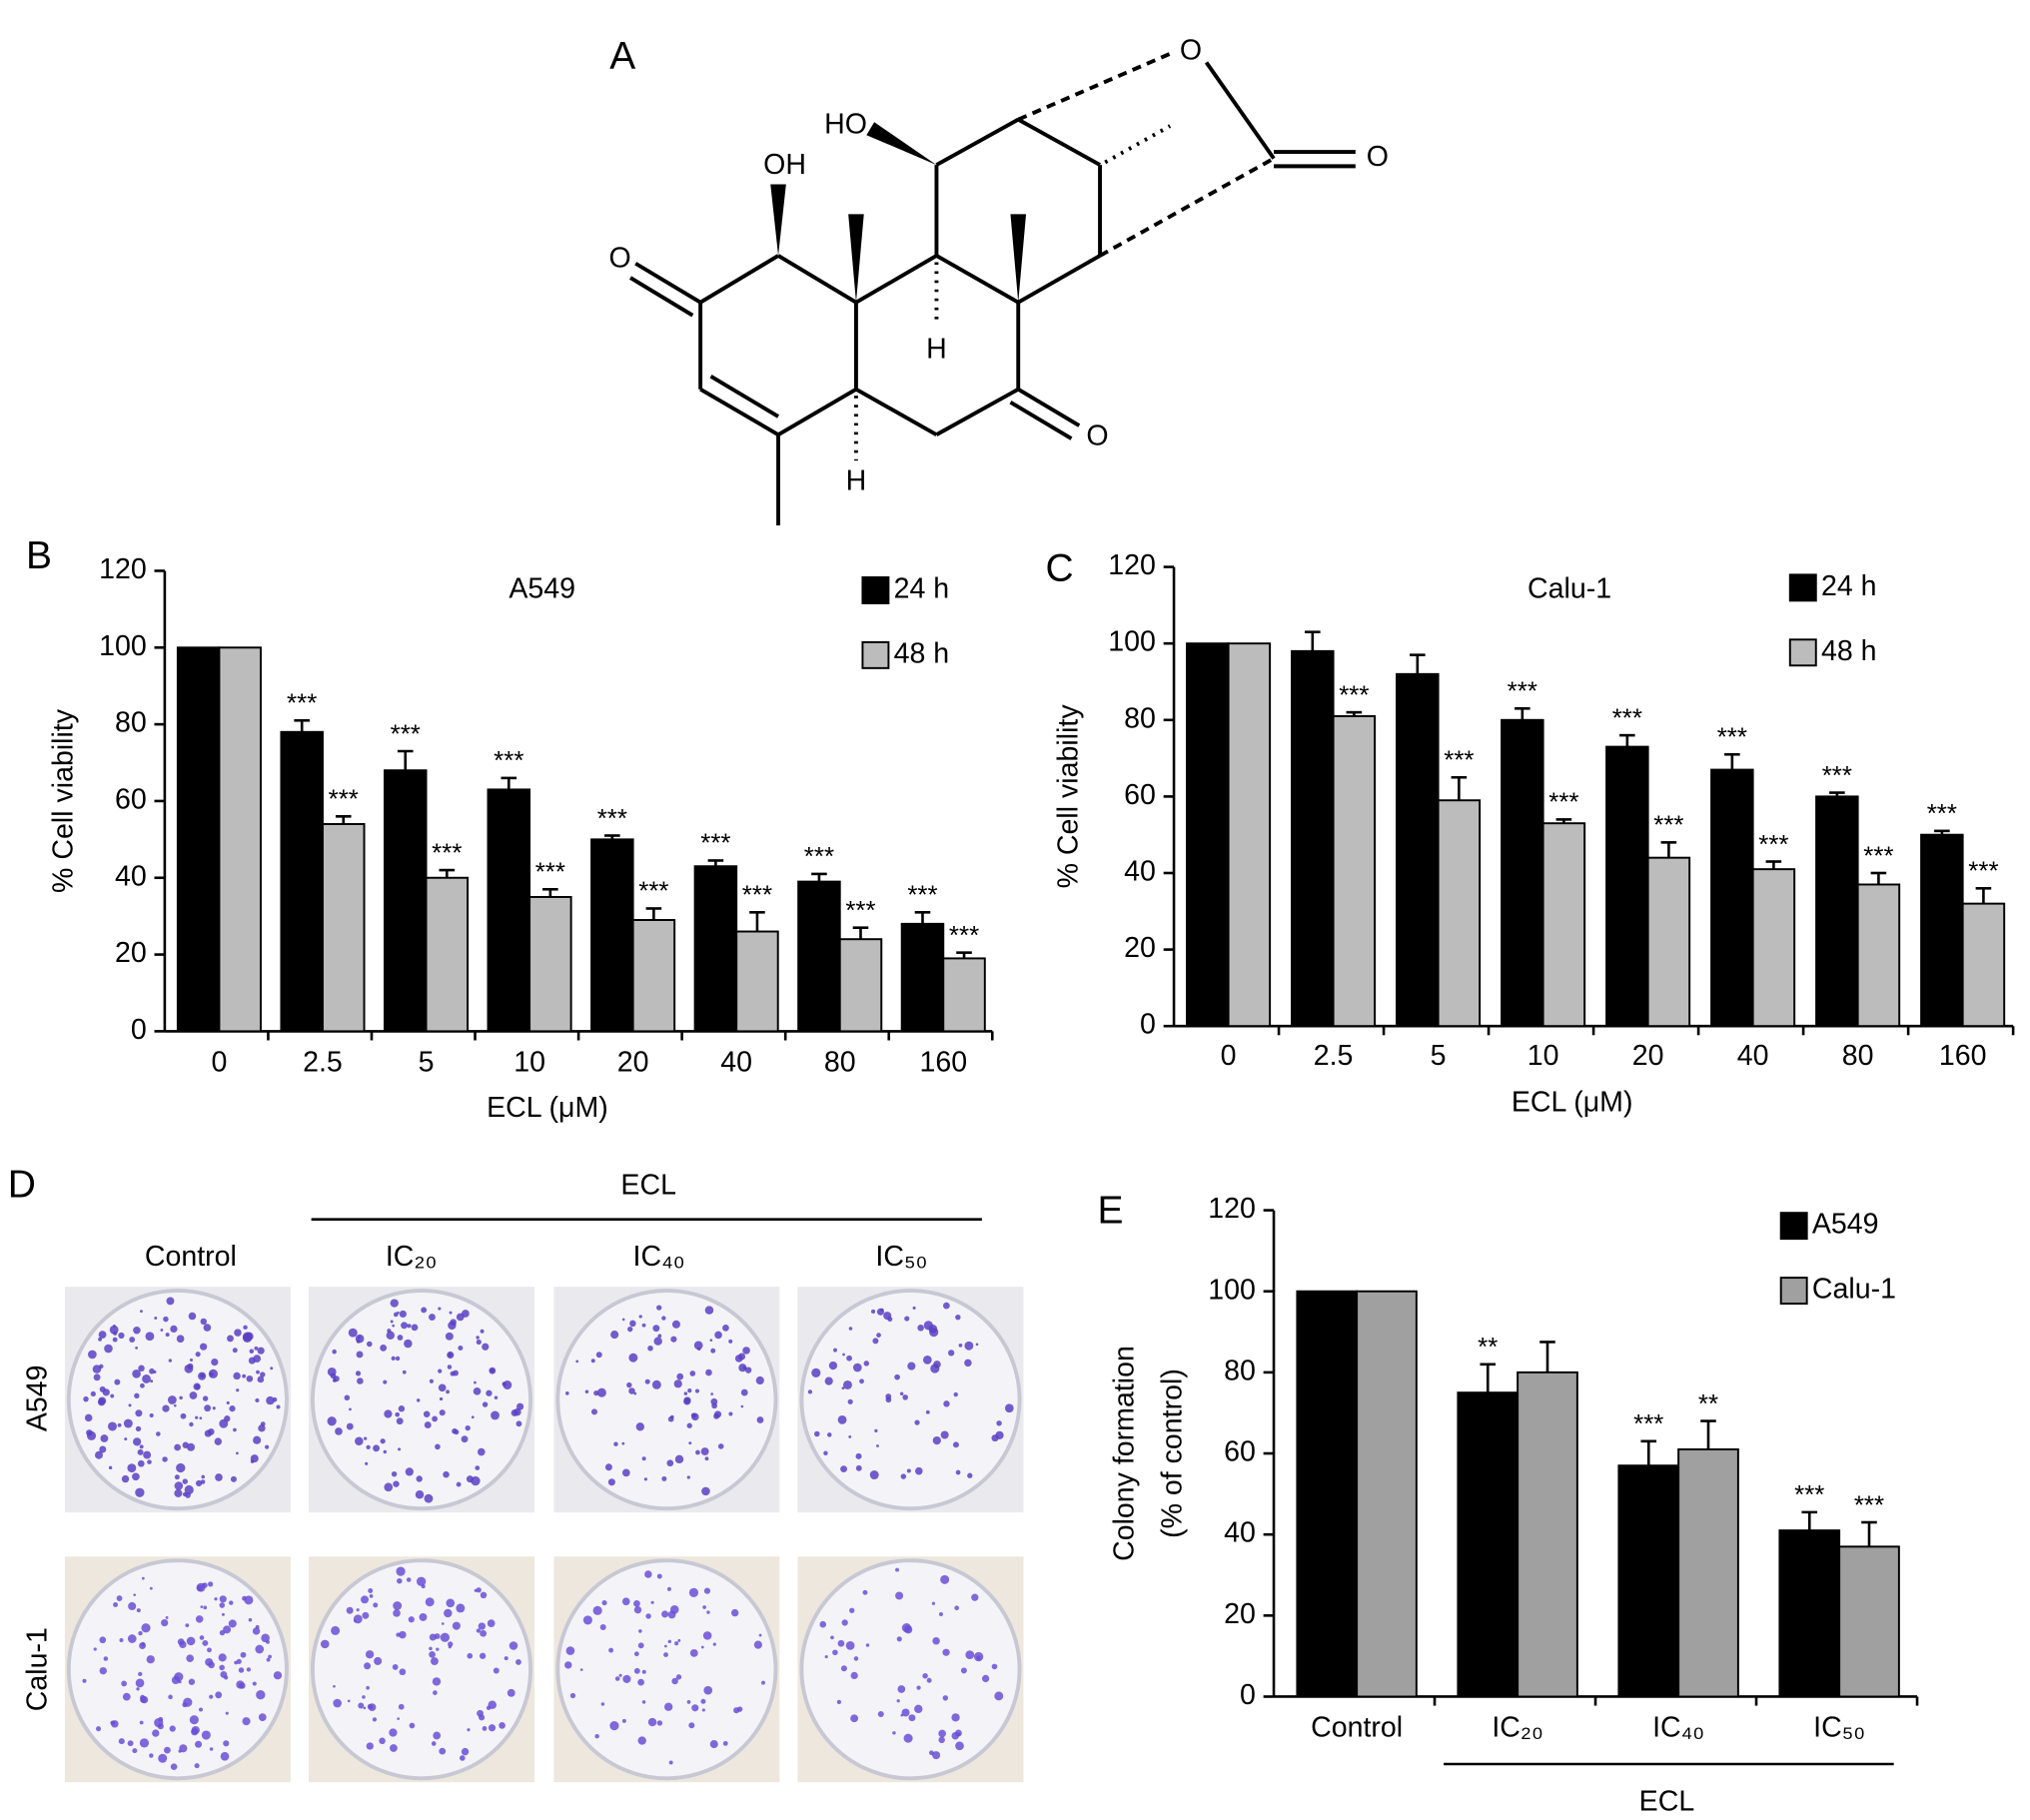  What do you see at coordinates (1327, 1494) in the screenshot?
I see `bar` at bounding box center [1327, 1494].